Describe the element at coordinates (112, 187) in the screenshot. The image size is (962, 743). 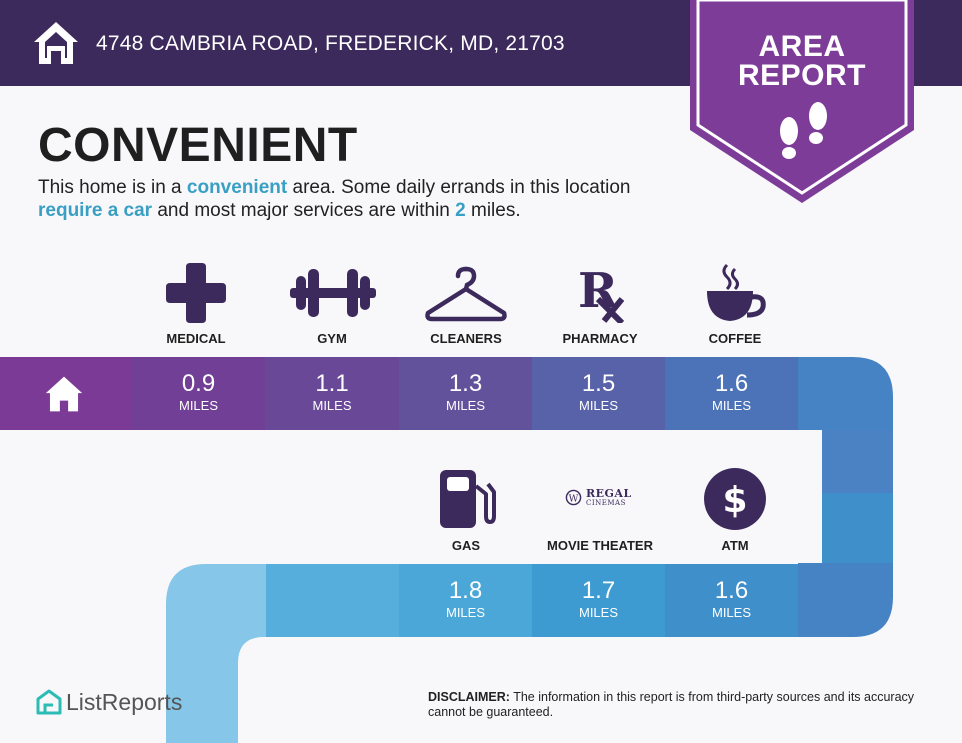
I see `desc-part: This home is in a` at that location.